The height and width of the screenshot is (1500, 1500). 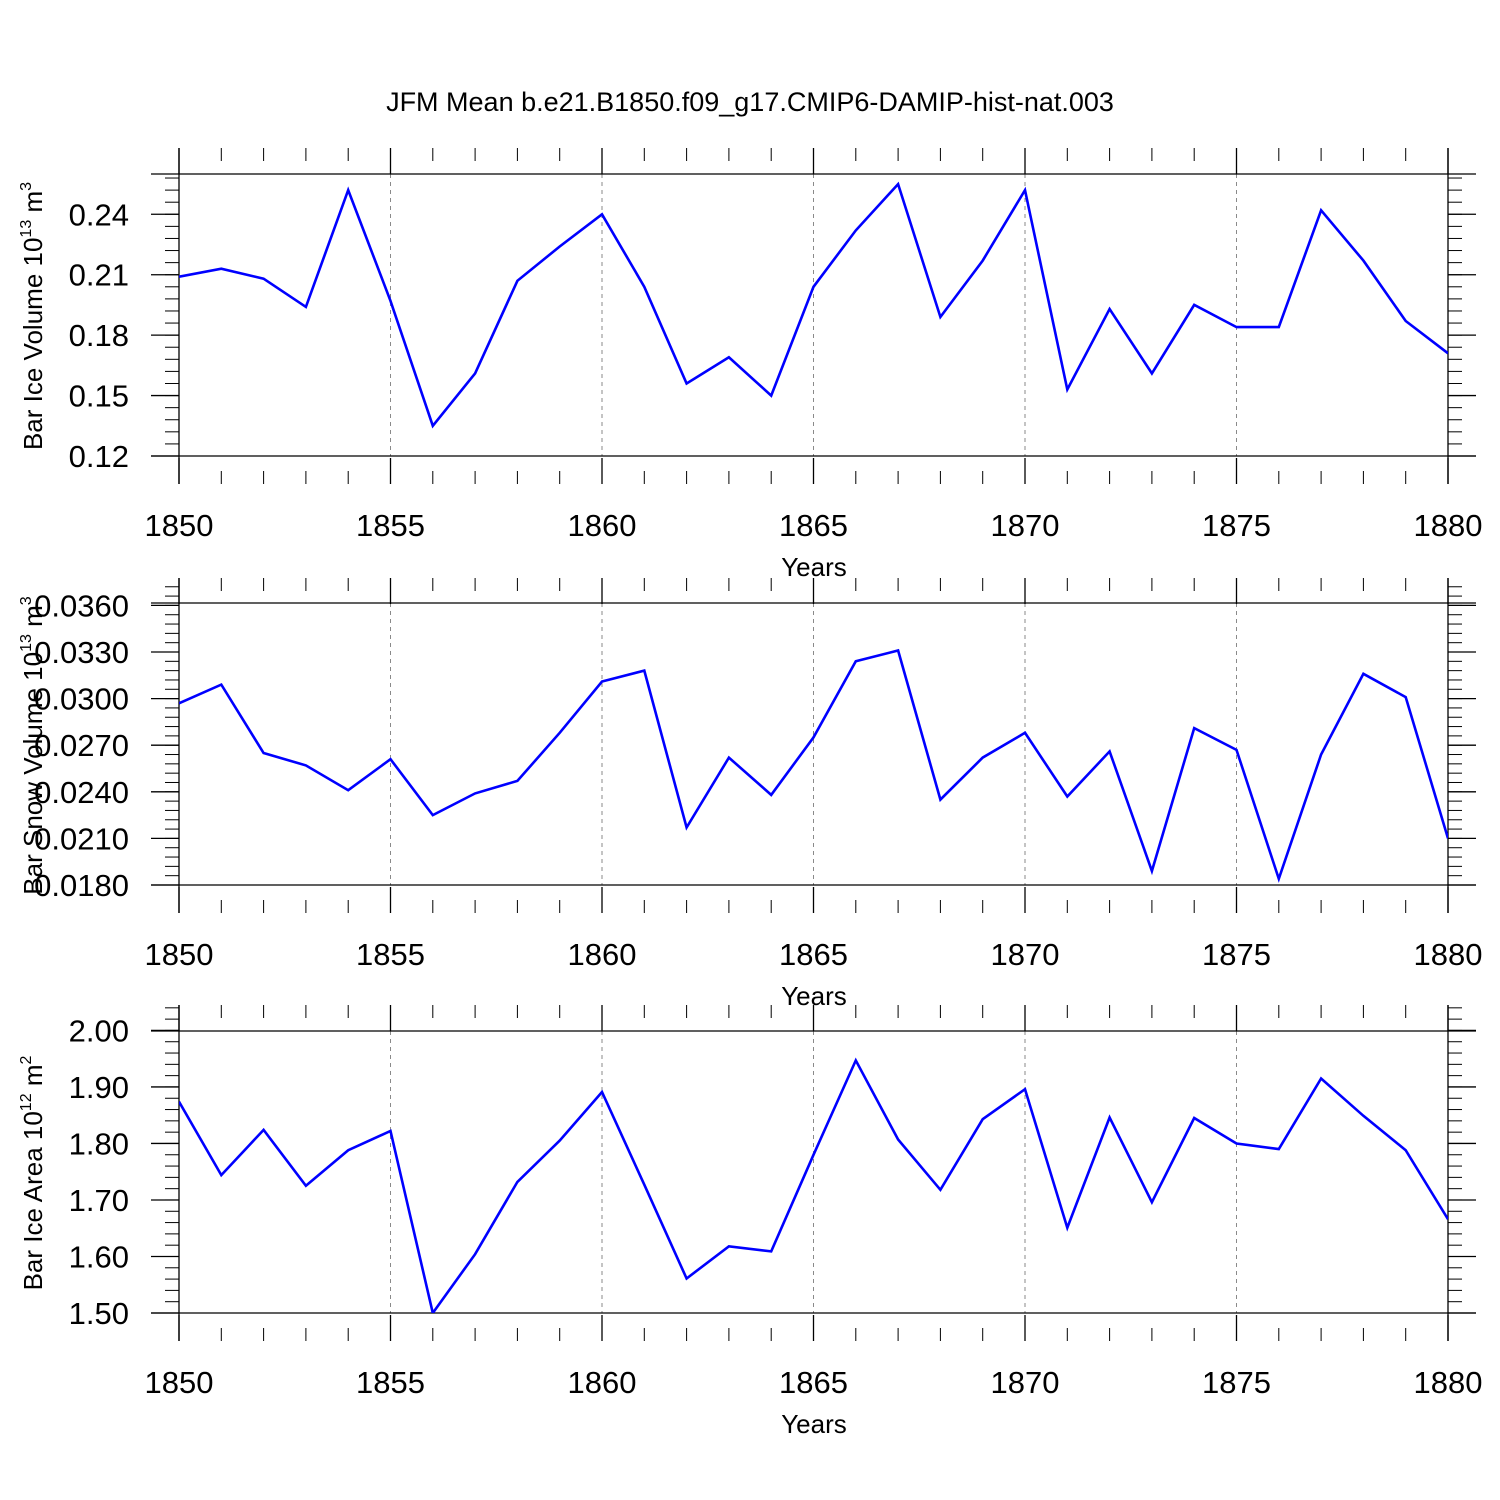 I want to click on y-axis-title: Bar Ice Volume 1013 m3, so click(x=33, y=316).